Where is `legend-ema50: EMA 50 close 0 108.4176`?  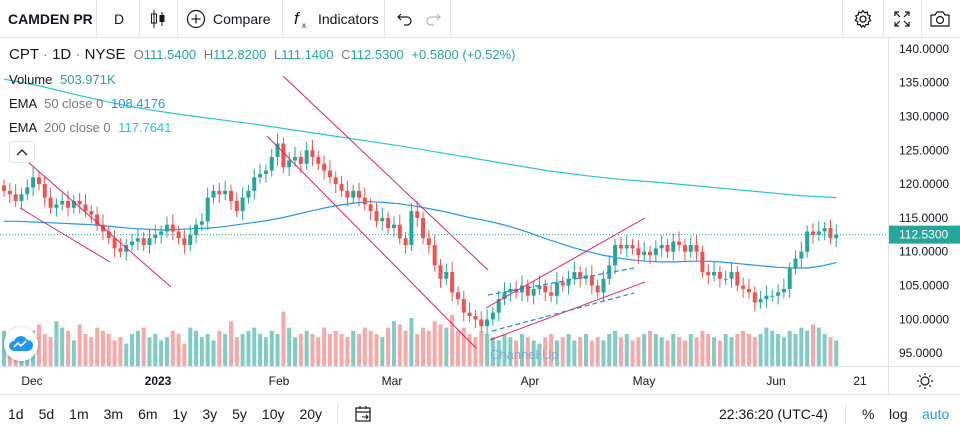
legend-ema50: EMA 50 close 0 108.4176 is located at coordinates (87, 103).